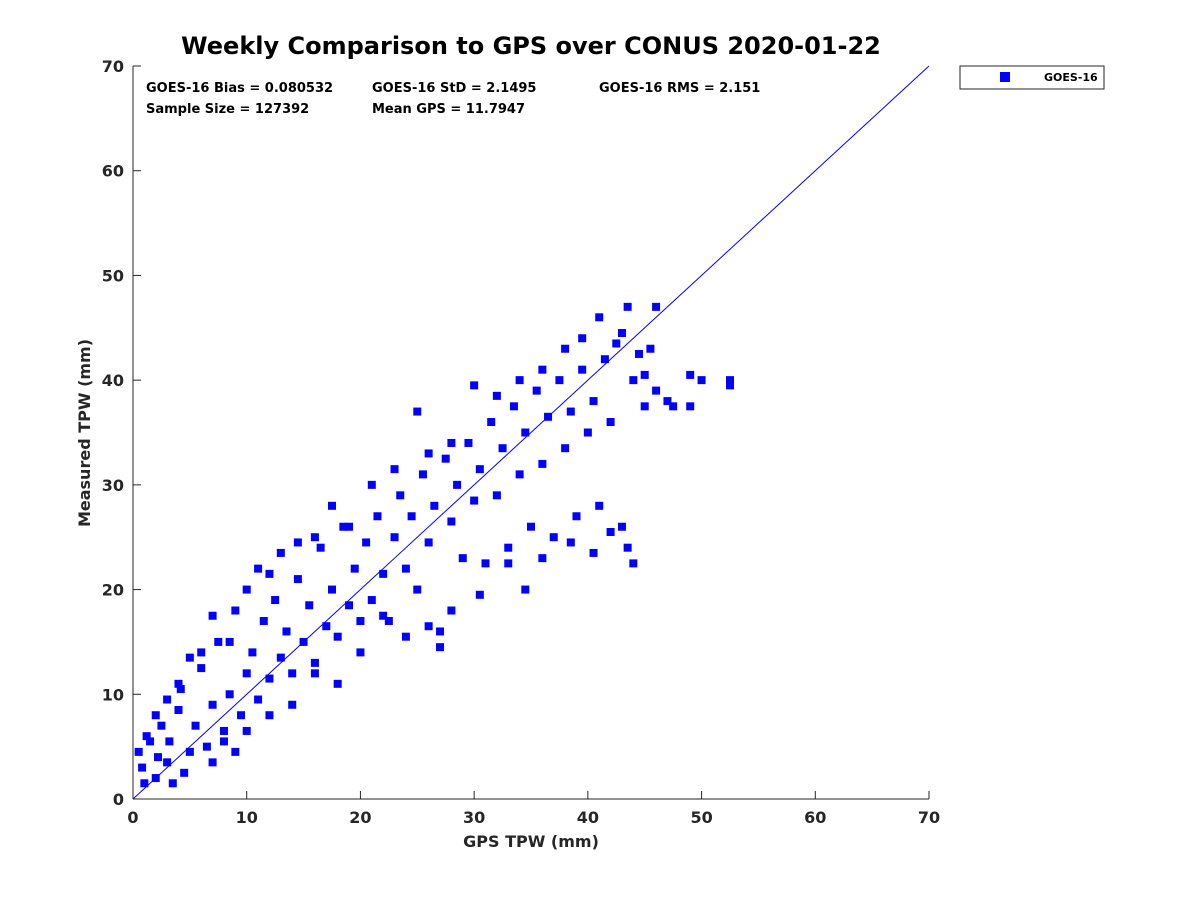 The height and width of the screenshot is (904, 1200). I want to click on y-tick-label: 30, so click(113, 485).